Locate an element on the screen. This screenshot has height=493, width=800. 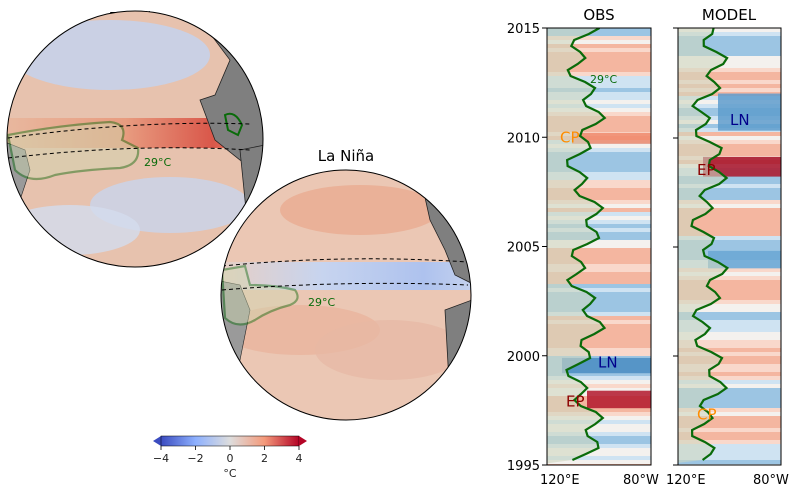
obs-ytick-label: 1995 is located at coordinates (523, 466).